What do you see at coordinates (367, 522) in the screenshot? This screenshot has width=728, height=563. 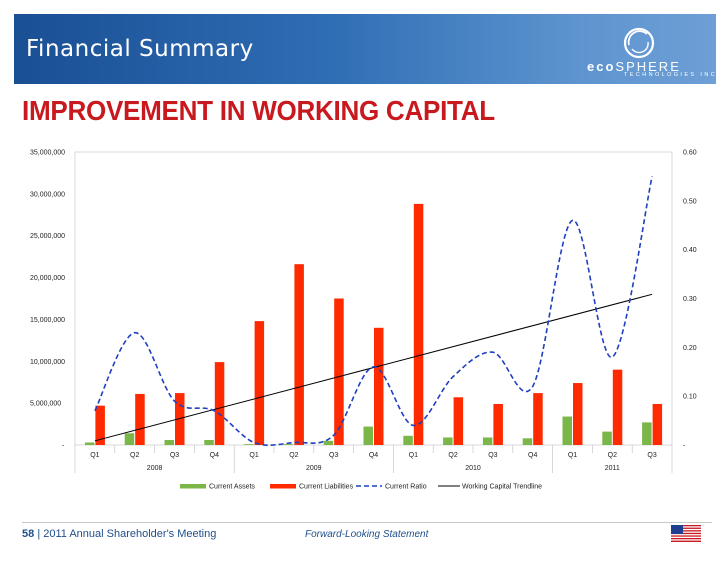 I see `footer-divider` at bounding box center [367, 522].